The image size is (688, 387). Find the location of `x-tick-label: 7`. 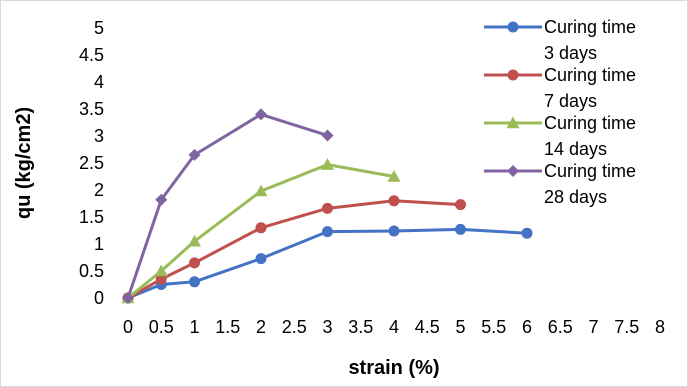

x-tick-label: 7 is located at coordinates (593, 327).